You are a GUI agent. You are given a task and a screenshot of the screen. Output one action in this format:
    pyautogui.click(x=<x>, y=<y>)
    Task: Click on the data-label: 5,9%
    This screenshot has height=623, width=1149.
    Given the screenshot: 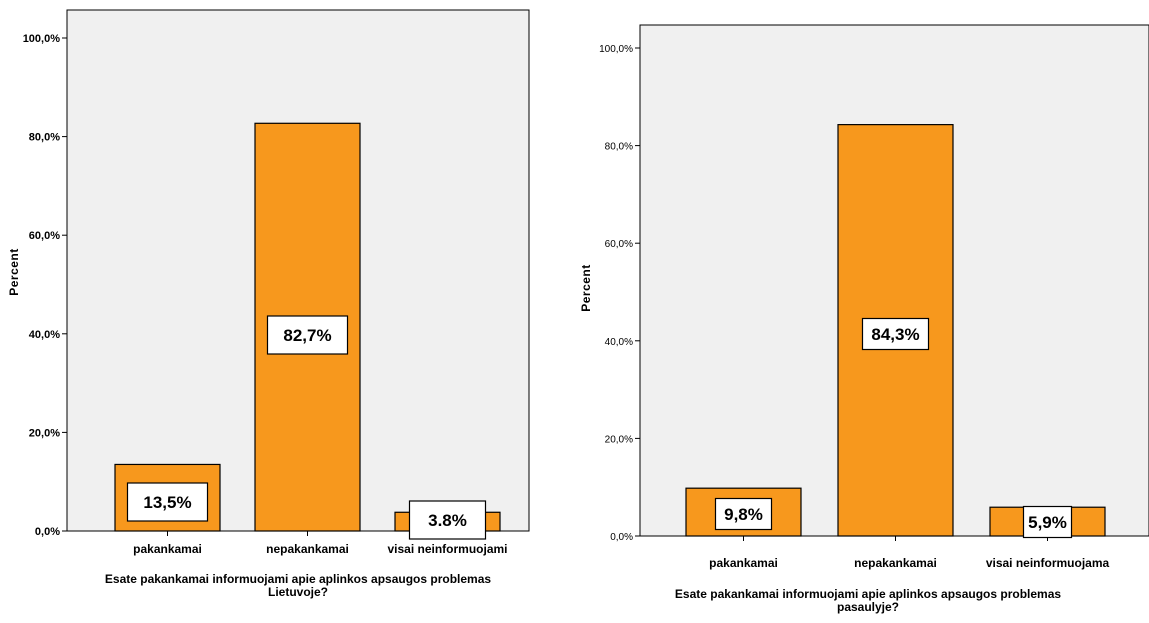 What is the action you would take?
    pyautogui.click(x=1047, y=522)
    